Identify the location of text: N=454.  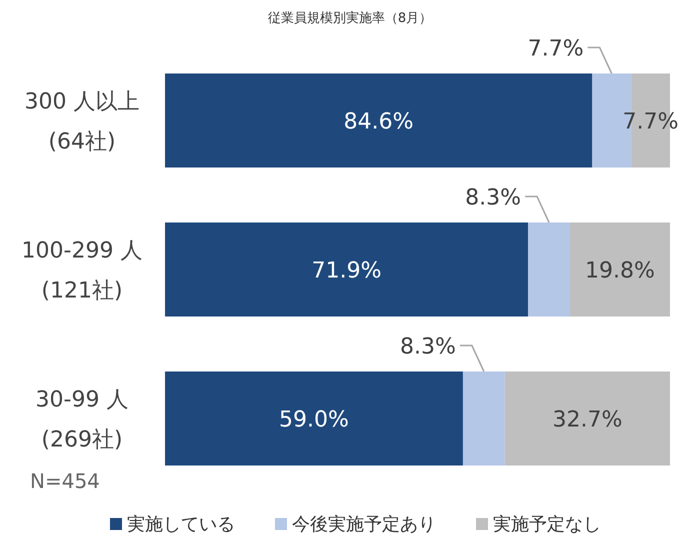
(65, 481).